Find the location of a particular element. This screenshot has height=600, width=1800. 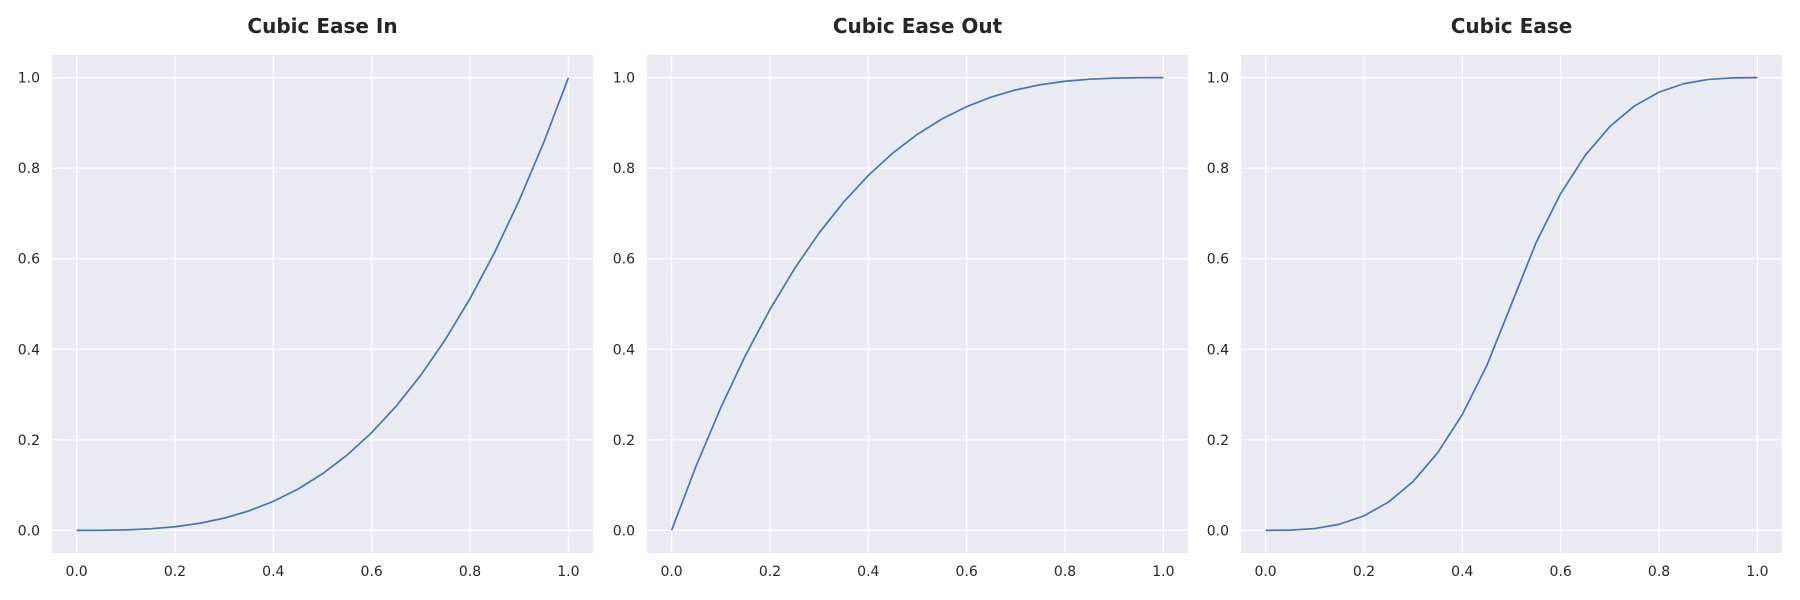

chart-title: Cubic Ease In is located at coordinates (322, 26).